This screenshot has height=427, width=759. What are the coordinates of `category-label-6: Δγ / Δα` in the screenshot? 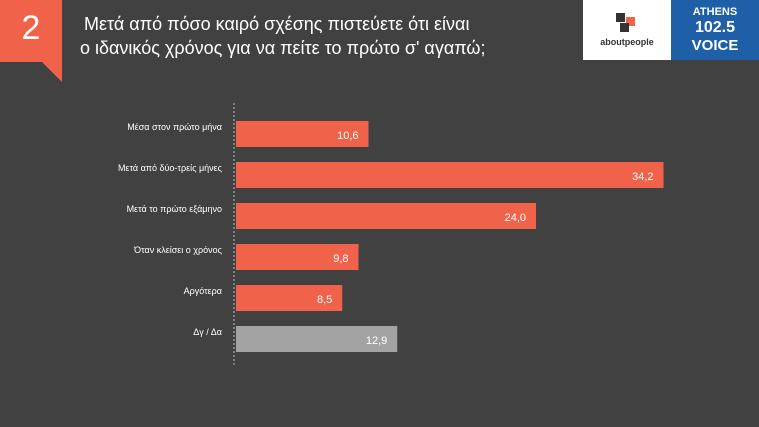 It's located at (207, 332).